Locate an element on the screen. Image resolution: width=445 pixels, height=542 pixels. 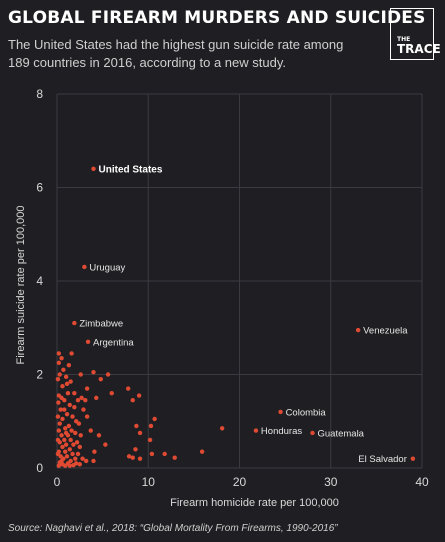
y-tick-label: 2 is located at coordinates (39, 375).